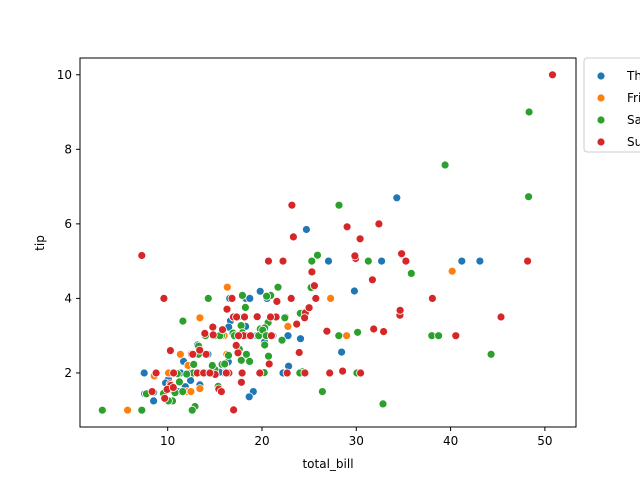 The image size is (640, 480). Describe the element at coordinates (356, 441) in the screenshot. I see `x-tick-label: 30` at that location.